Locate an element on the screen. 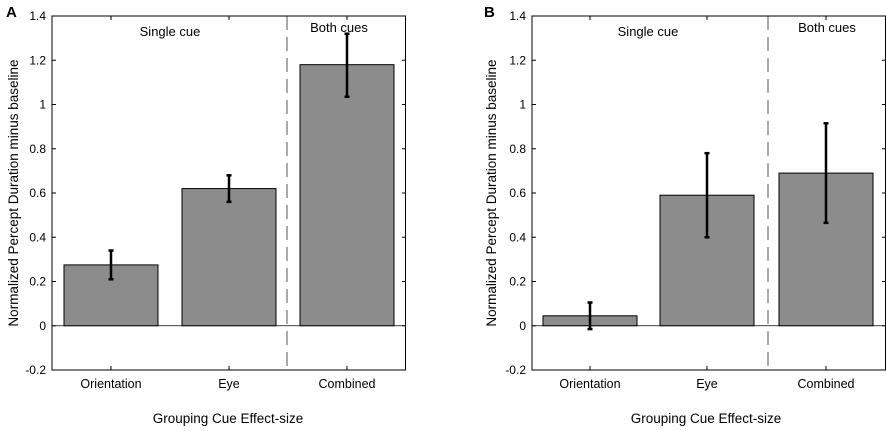  bar-combined is located at coordinates (347, 195).